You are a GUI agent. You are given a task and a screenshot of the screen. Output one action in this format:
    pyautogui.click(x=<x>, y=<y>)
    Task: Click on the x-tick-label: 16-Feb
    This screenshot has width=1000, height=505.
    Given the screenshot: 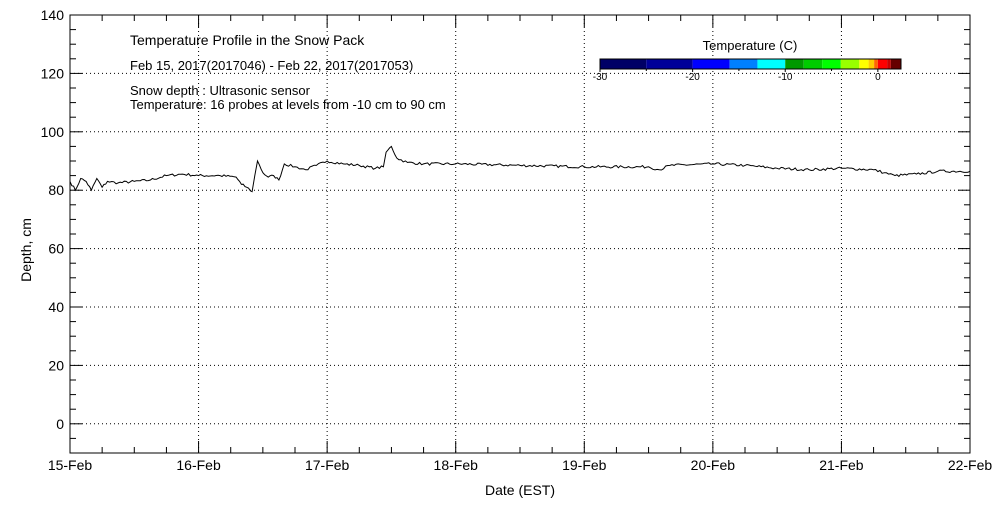 What is the action you would take?
    pyautogui.click(x=198, y=465)
    